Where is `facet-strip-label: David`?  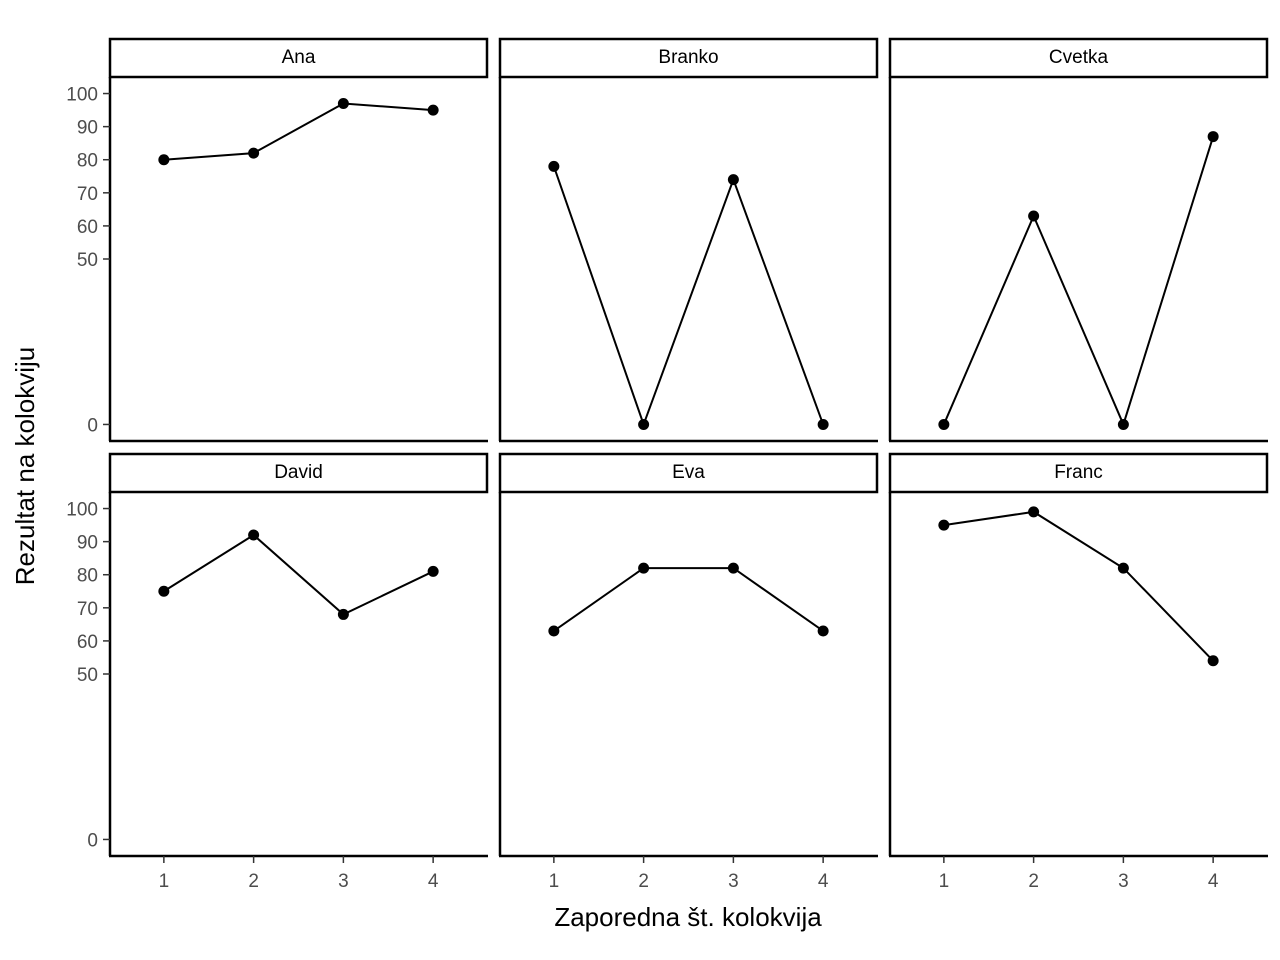 facet-strip-label: David is located at coordinates (298, 472).